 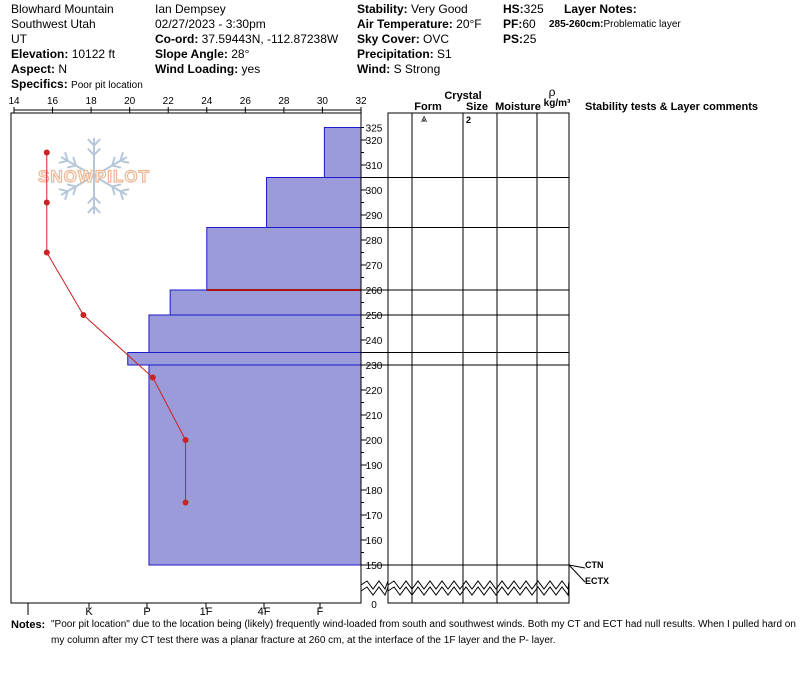 What do you see at coordinates (597, 581) in the screenshot?
I see `stability-test-label: ECTX` at bounding box center [597, 581].